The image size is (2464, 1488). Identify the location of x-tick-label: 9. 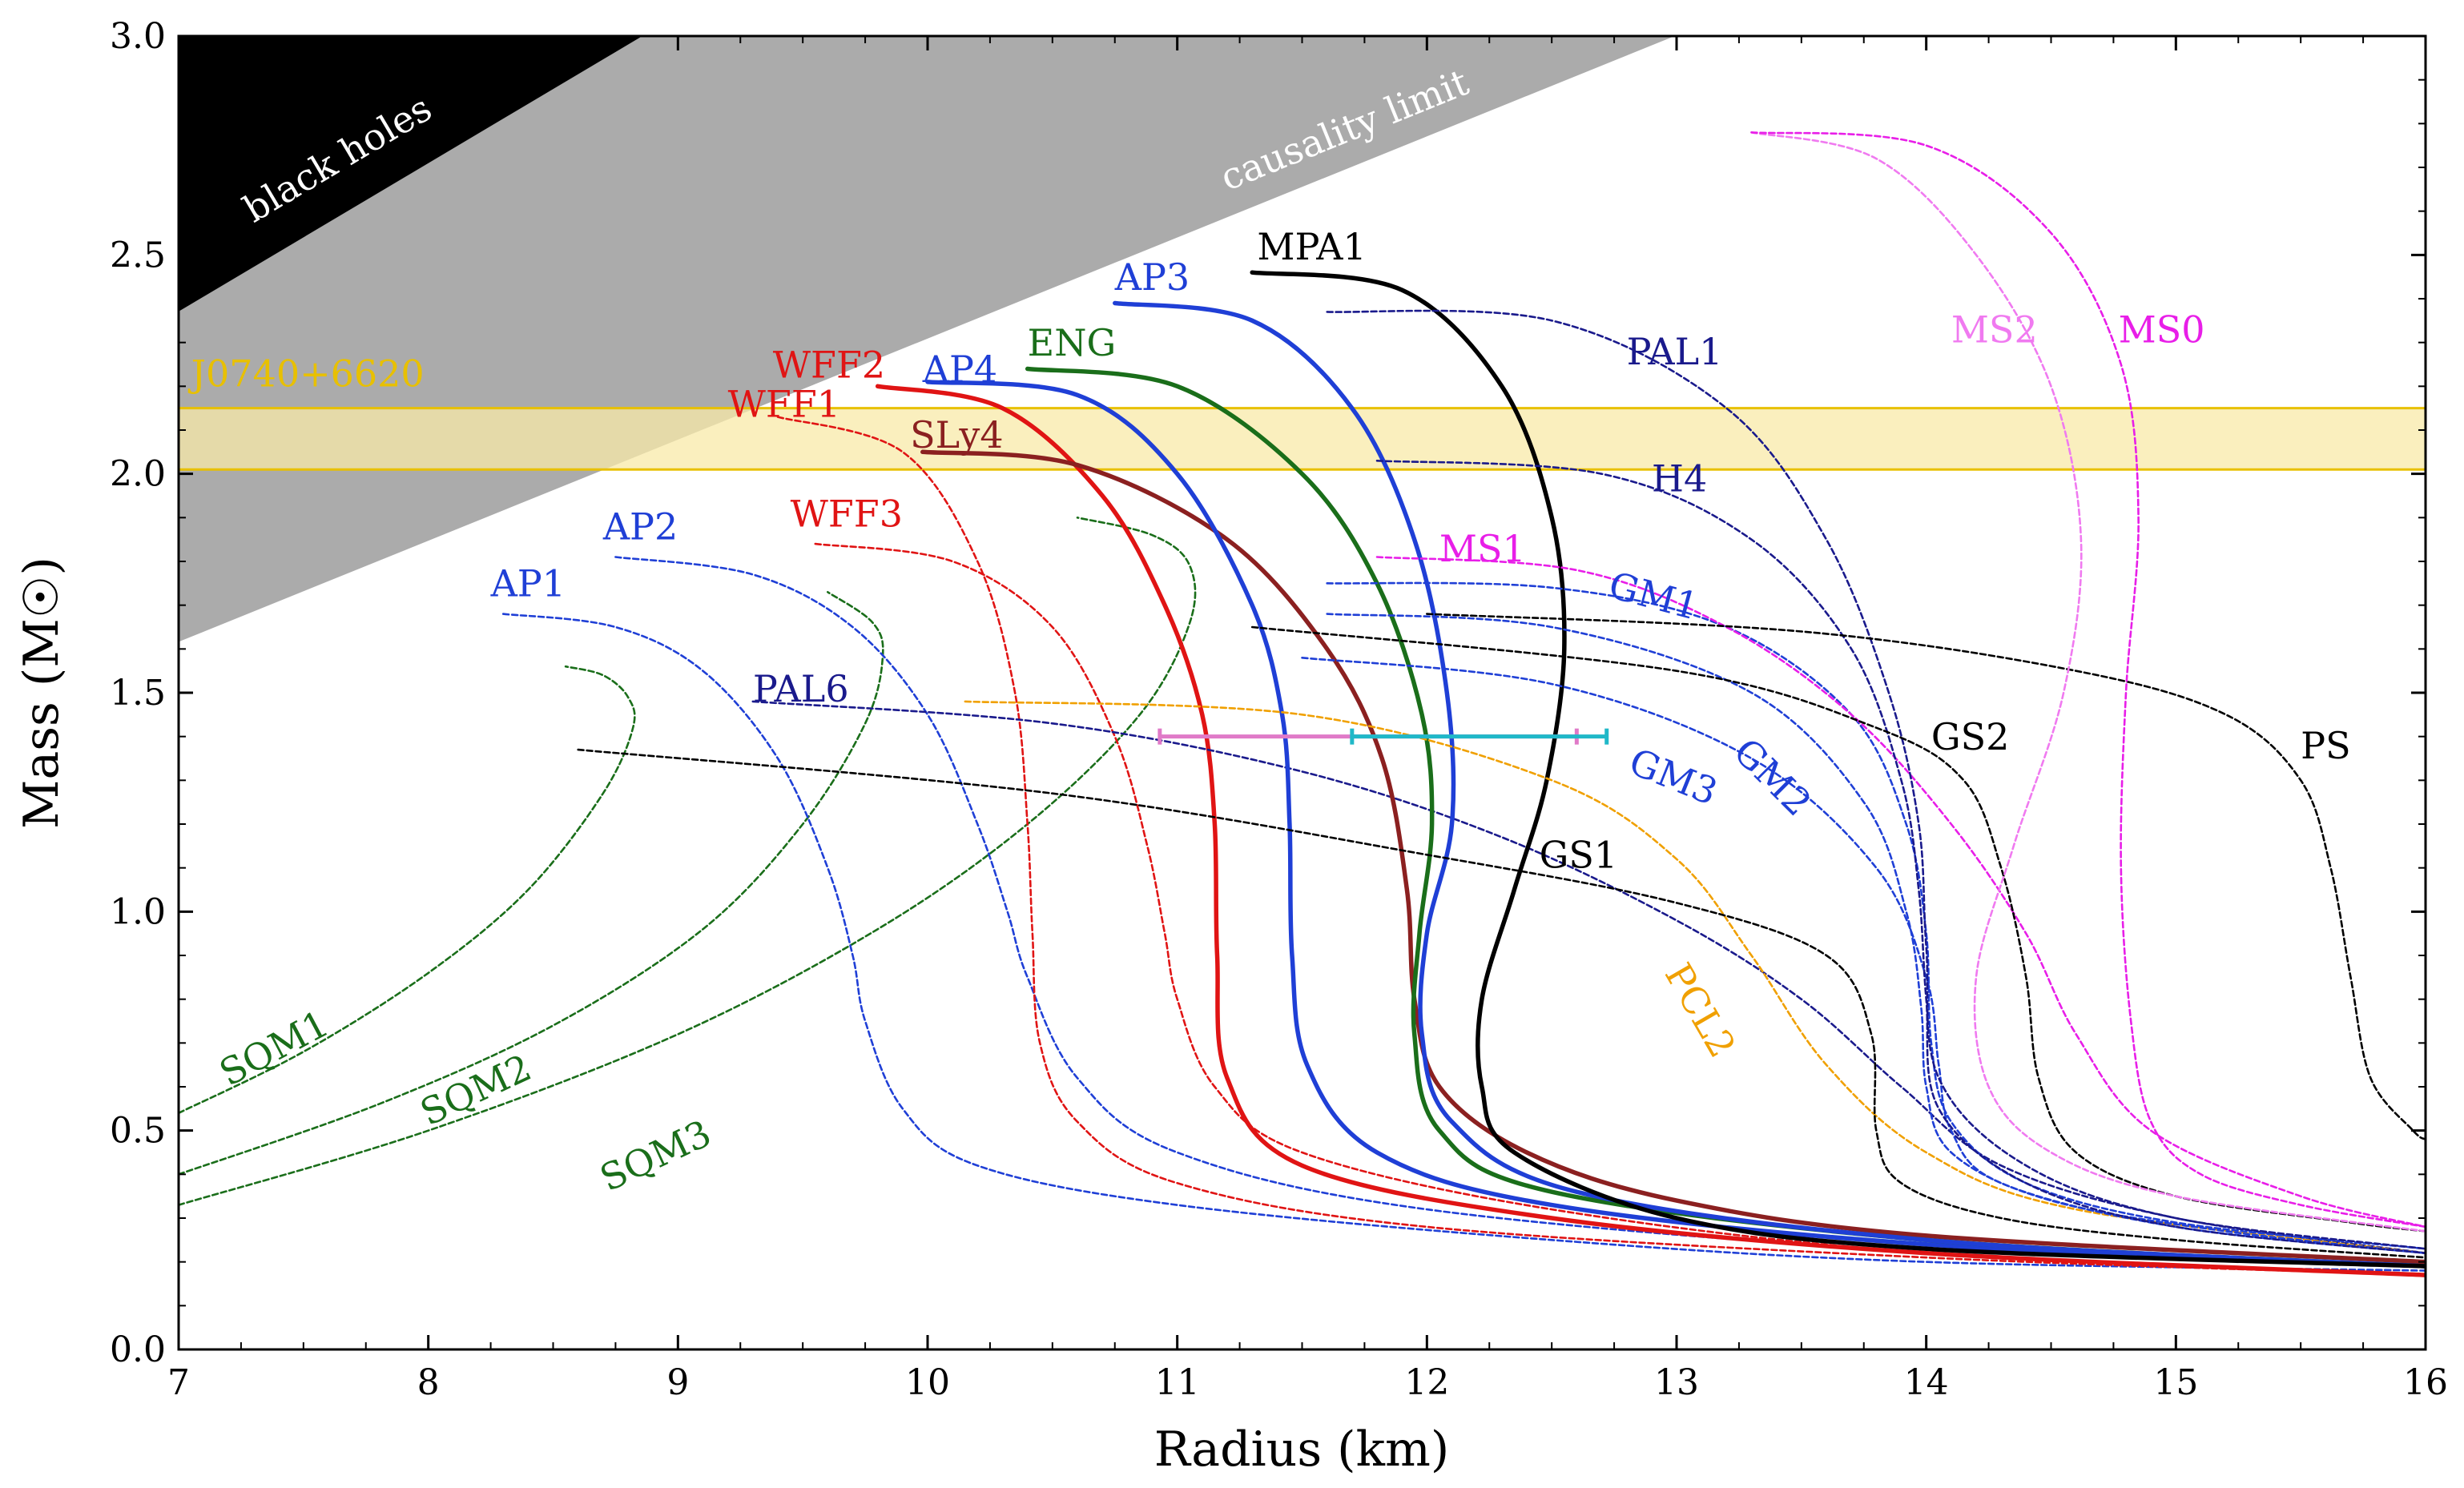
(677, 1382).